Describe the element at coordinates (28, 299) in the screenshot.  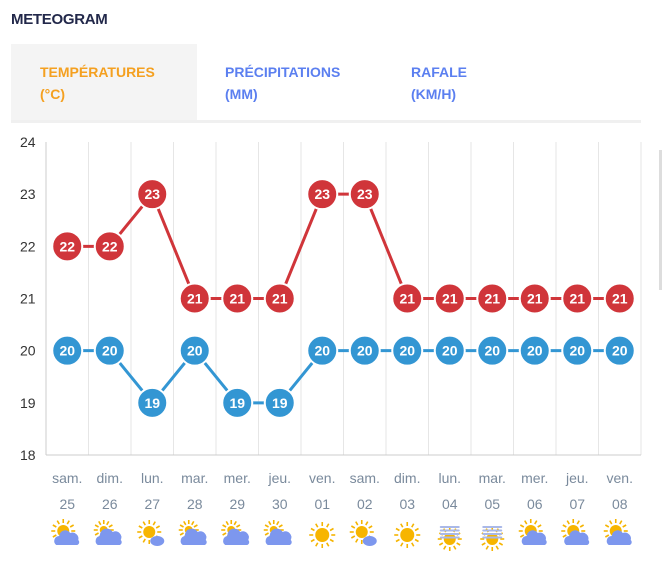
I see `y-tick-label: 21` at that location.